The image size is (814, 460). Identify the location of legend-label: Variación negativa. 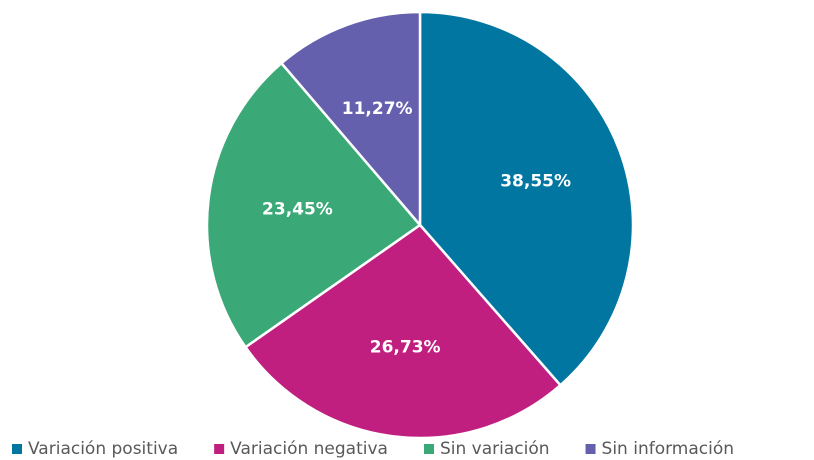
(309, 449).